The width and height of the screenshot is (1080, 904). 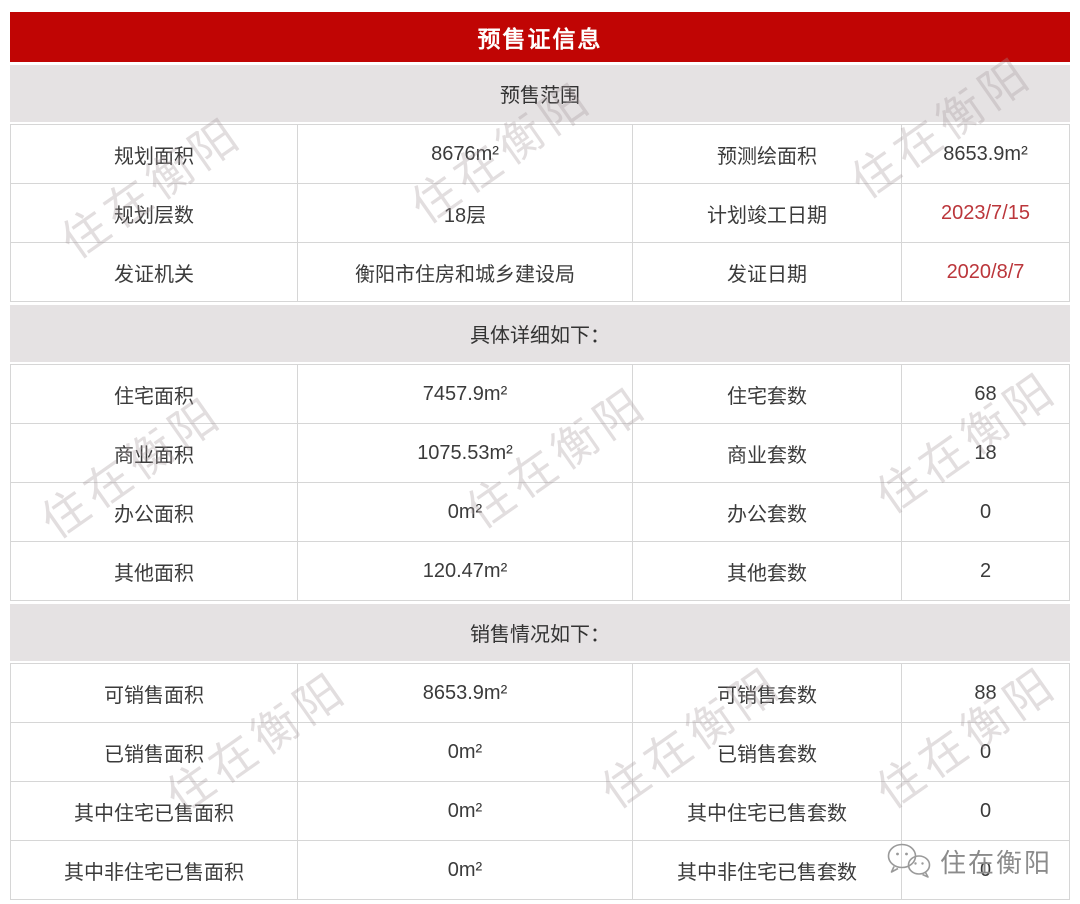 What do you see at coordinates (154, 455) in the screenshot?
I see `row-label: 商业面积` at bounding box center [154, 455].